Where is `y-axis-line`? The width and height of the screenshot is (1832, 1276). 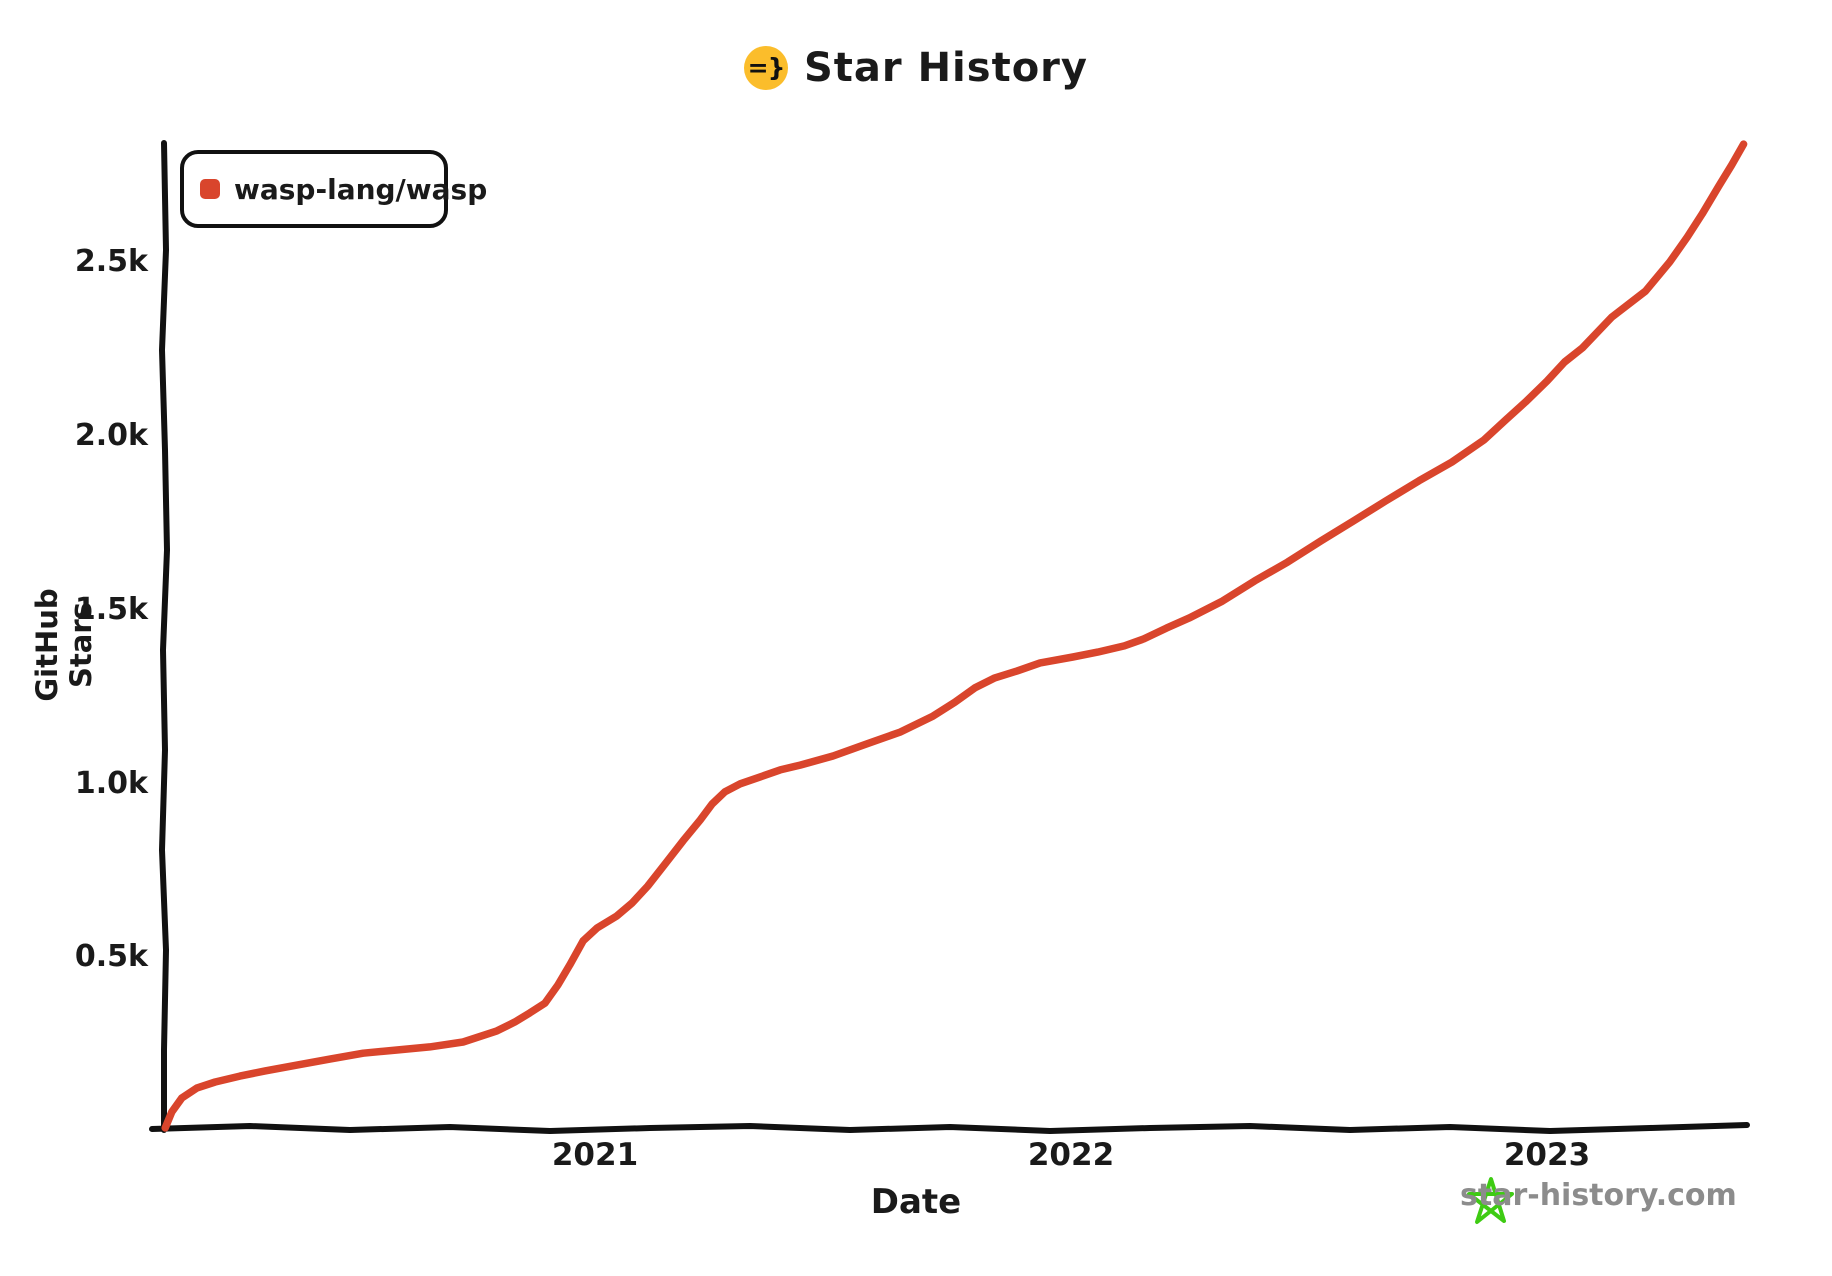
y-axis-line is located at coordinates (164, 636).